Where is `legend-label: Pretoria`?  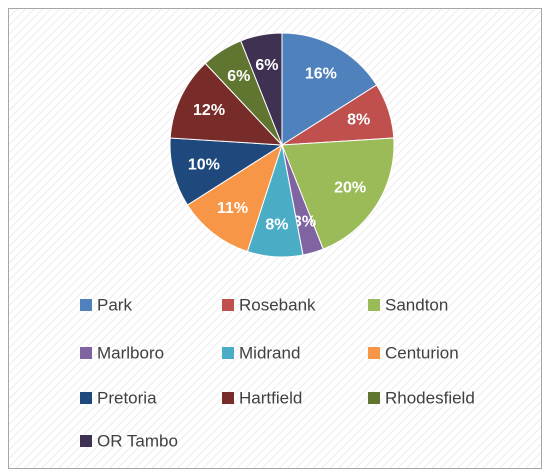
legend-label: Pretoria is located at coordinates (127, 397).